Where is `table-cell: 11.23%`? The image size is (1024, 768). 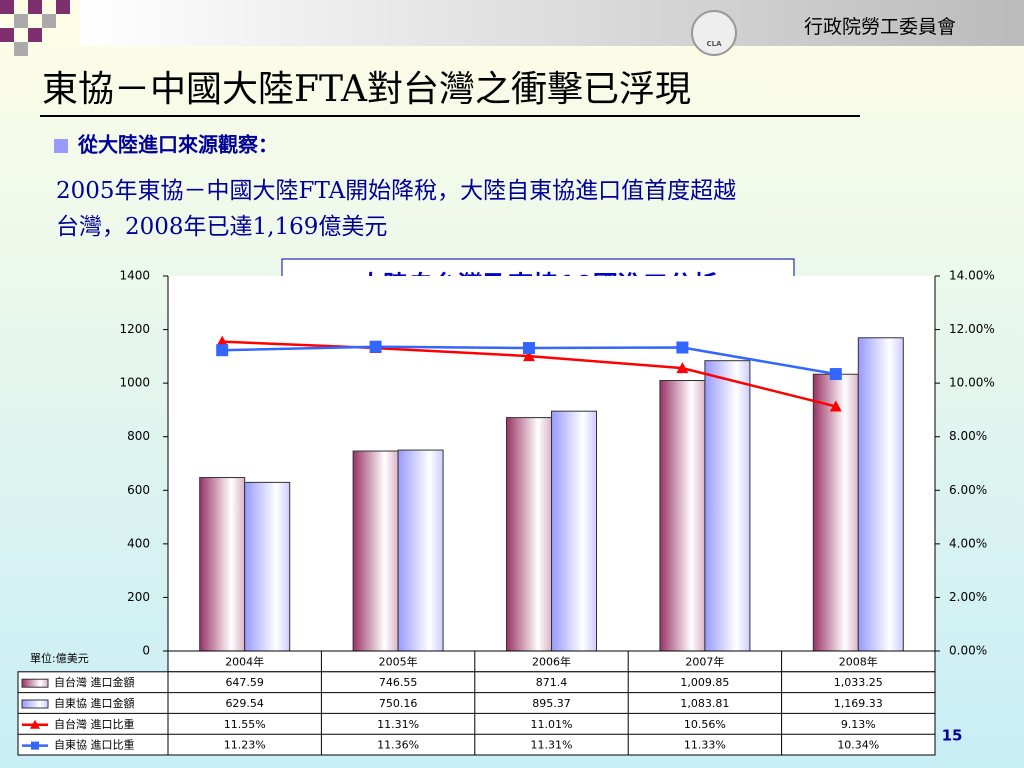
table-cell: 11.23% is located at coordinates (245, 745).